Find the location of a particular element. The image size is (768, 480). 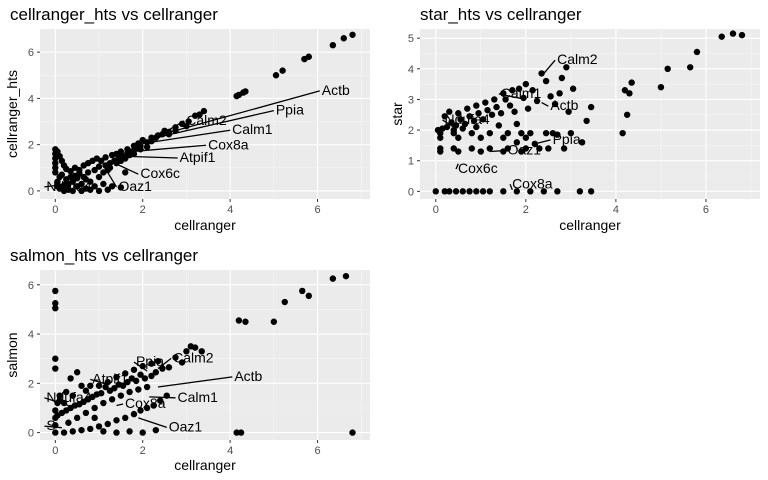

y-tick-label: 4 is located at coordinates (31, 99).